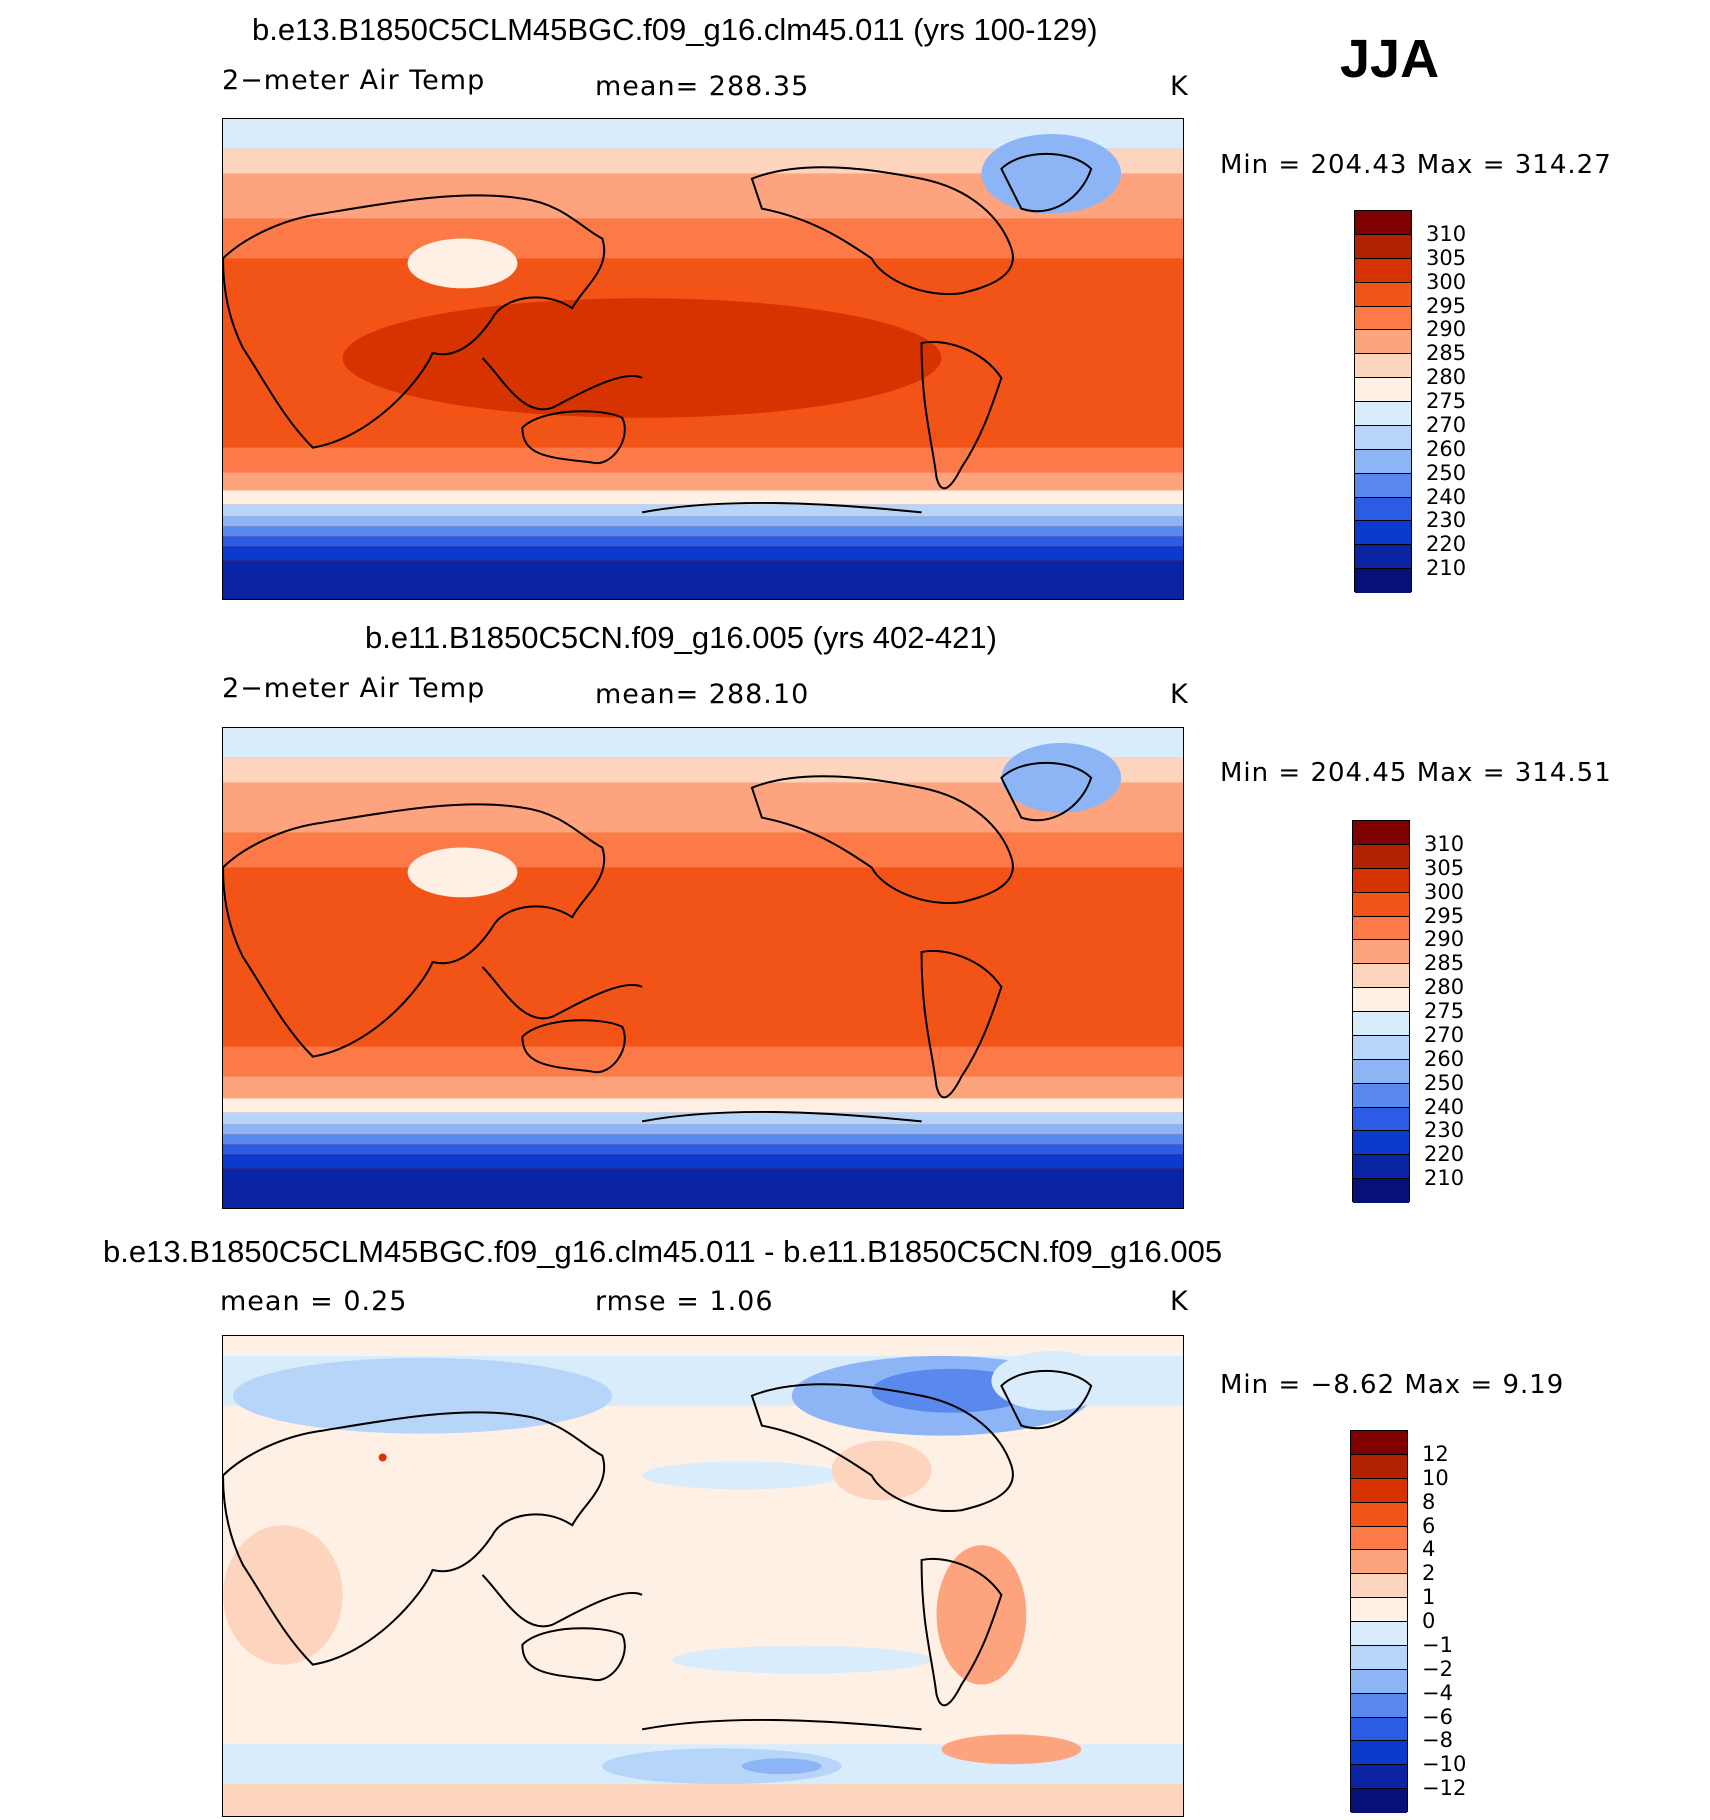  What do you see at coordinates (354, 80) in the screenshot?
I see `panel-1-variable: 2−meter Air Temp` at bounding box center [354, 80].